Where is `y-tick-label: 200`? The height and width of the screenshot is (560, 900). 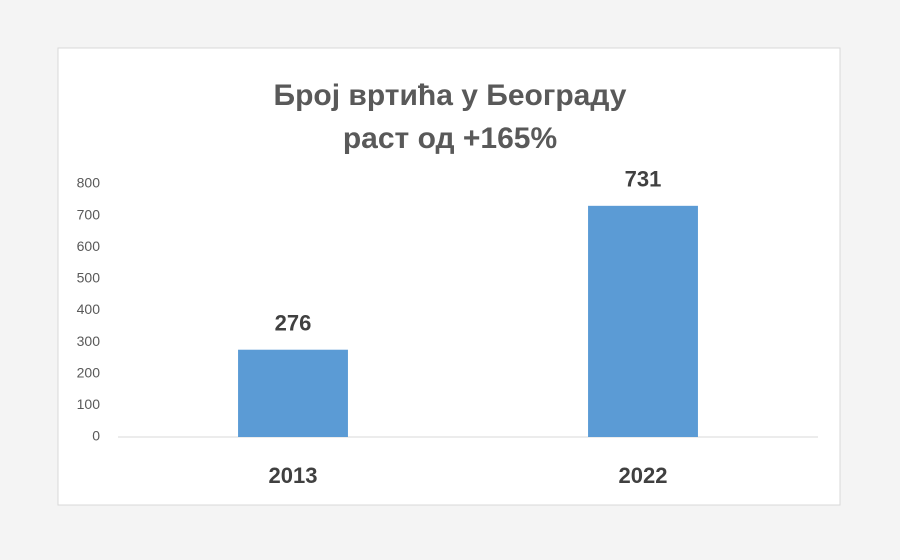 y-tick-label: 200 is located at coordinates (89, 372).